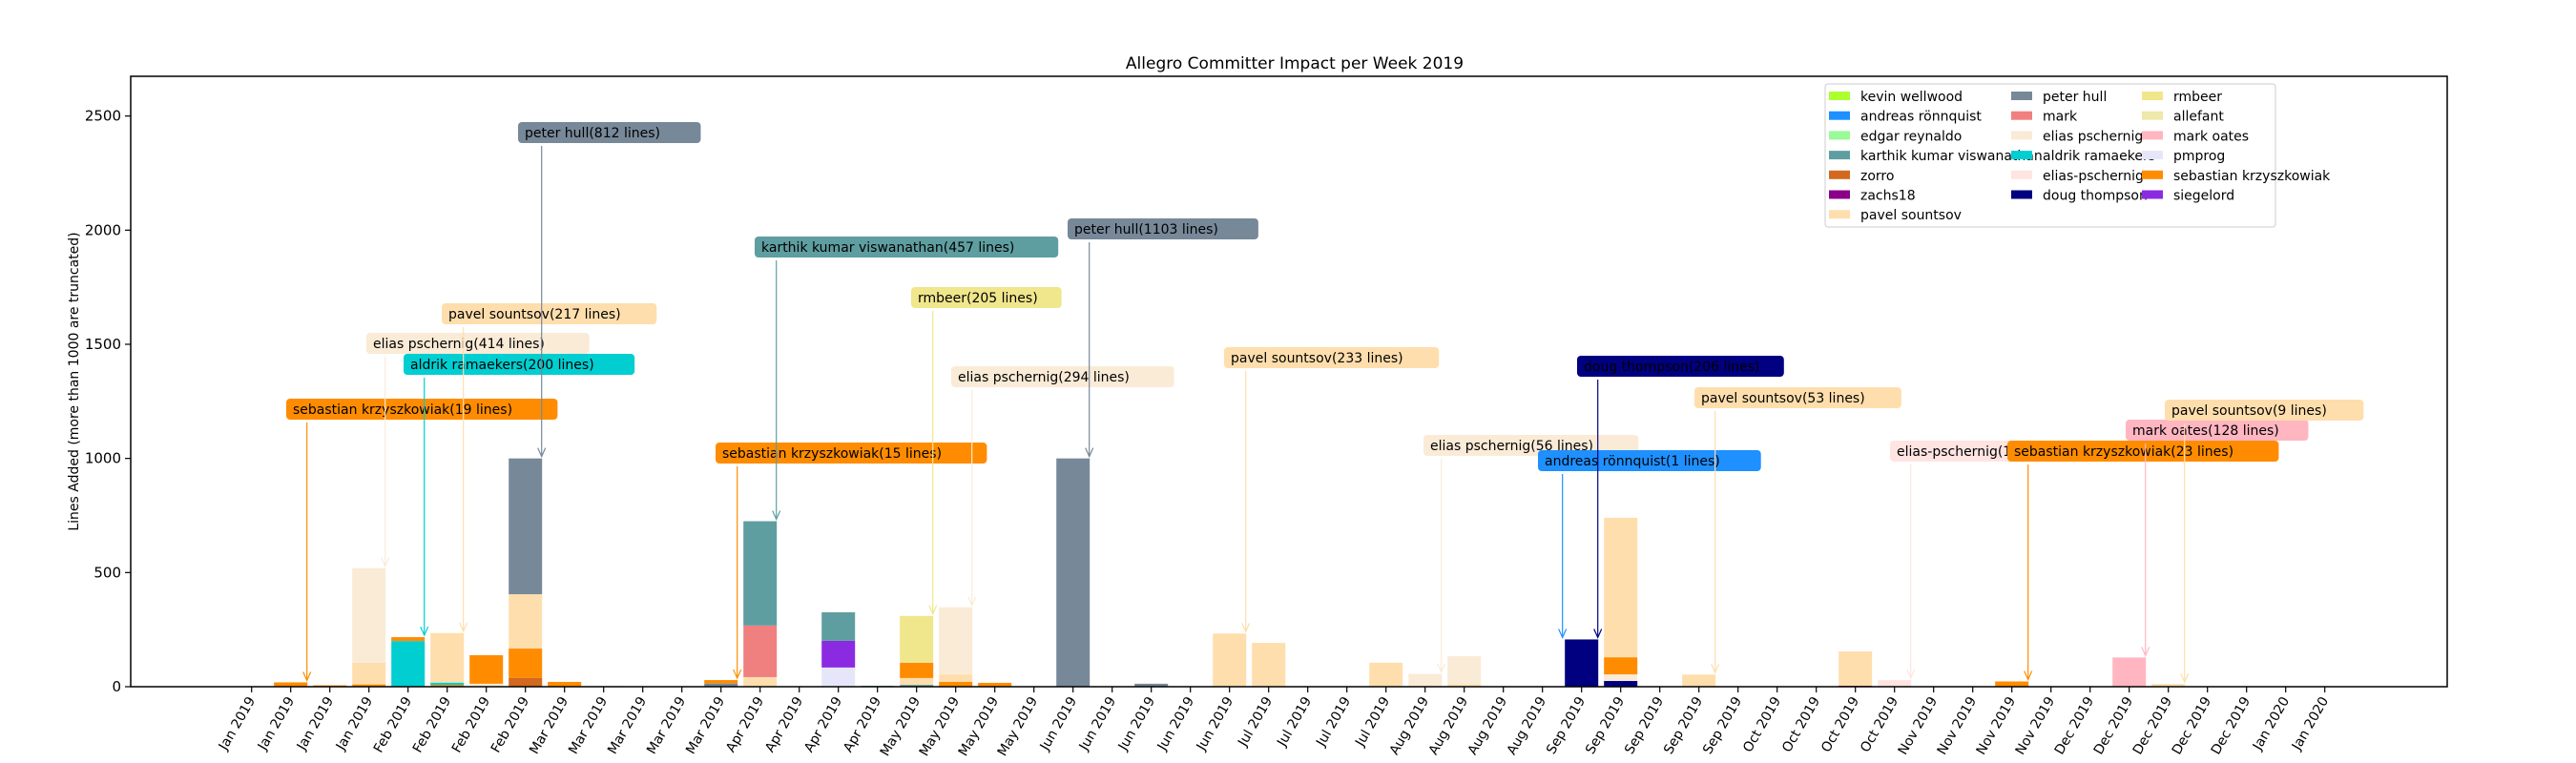  What do you see at coordinates (2198, 117) in the screenshot?
I see `legend-label: allefant` at bounding box center [2198, 117].